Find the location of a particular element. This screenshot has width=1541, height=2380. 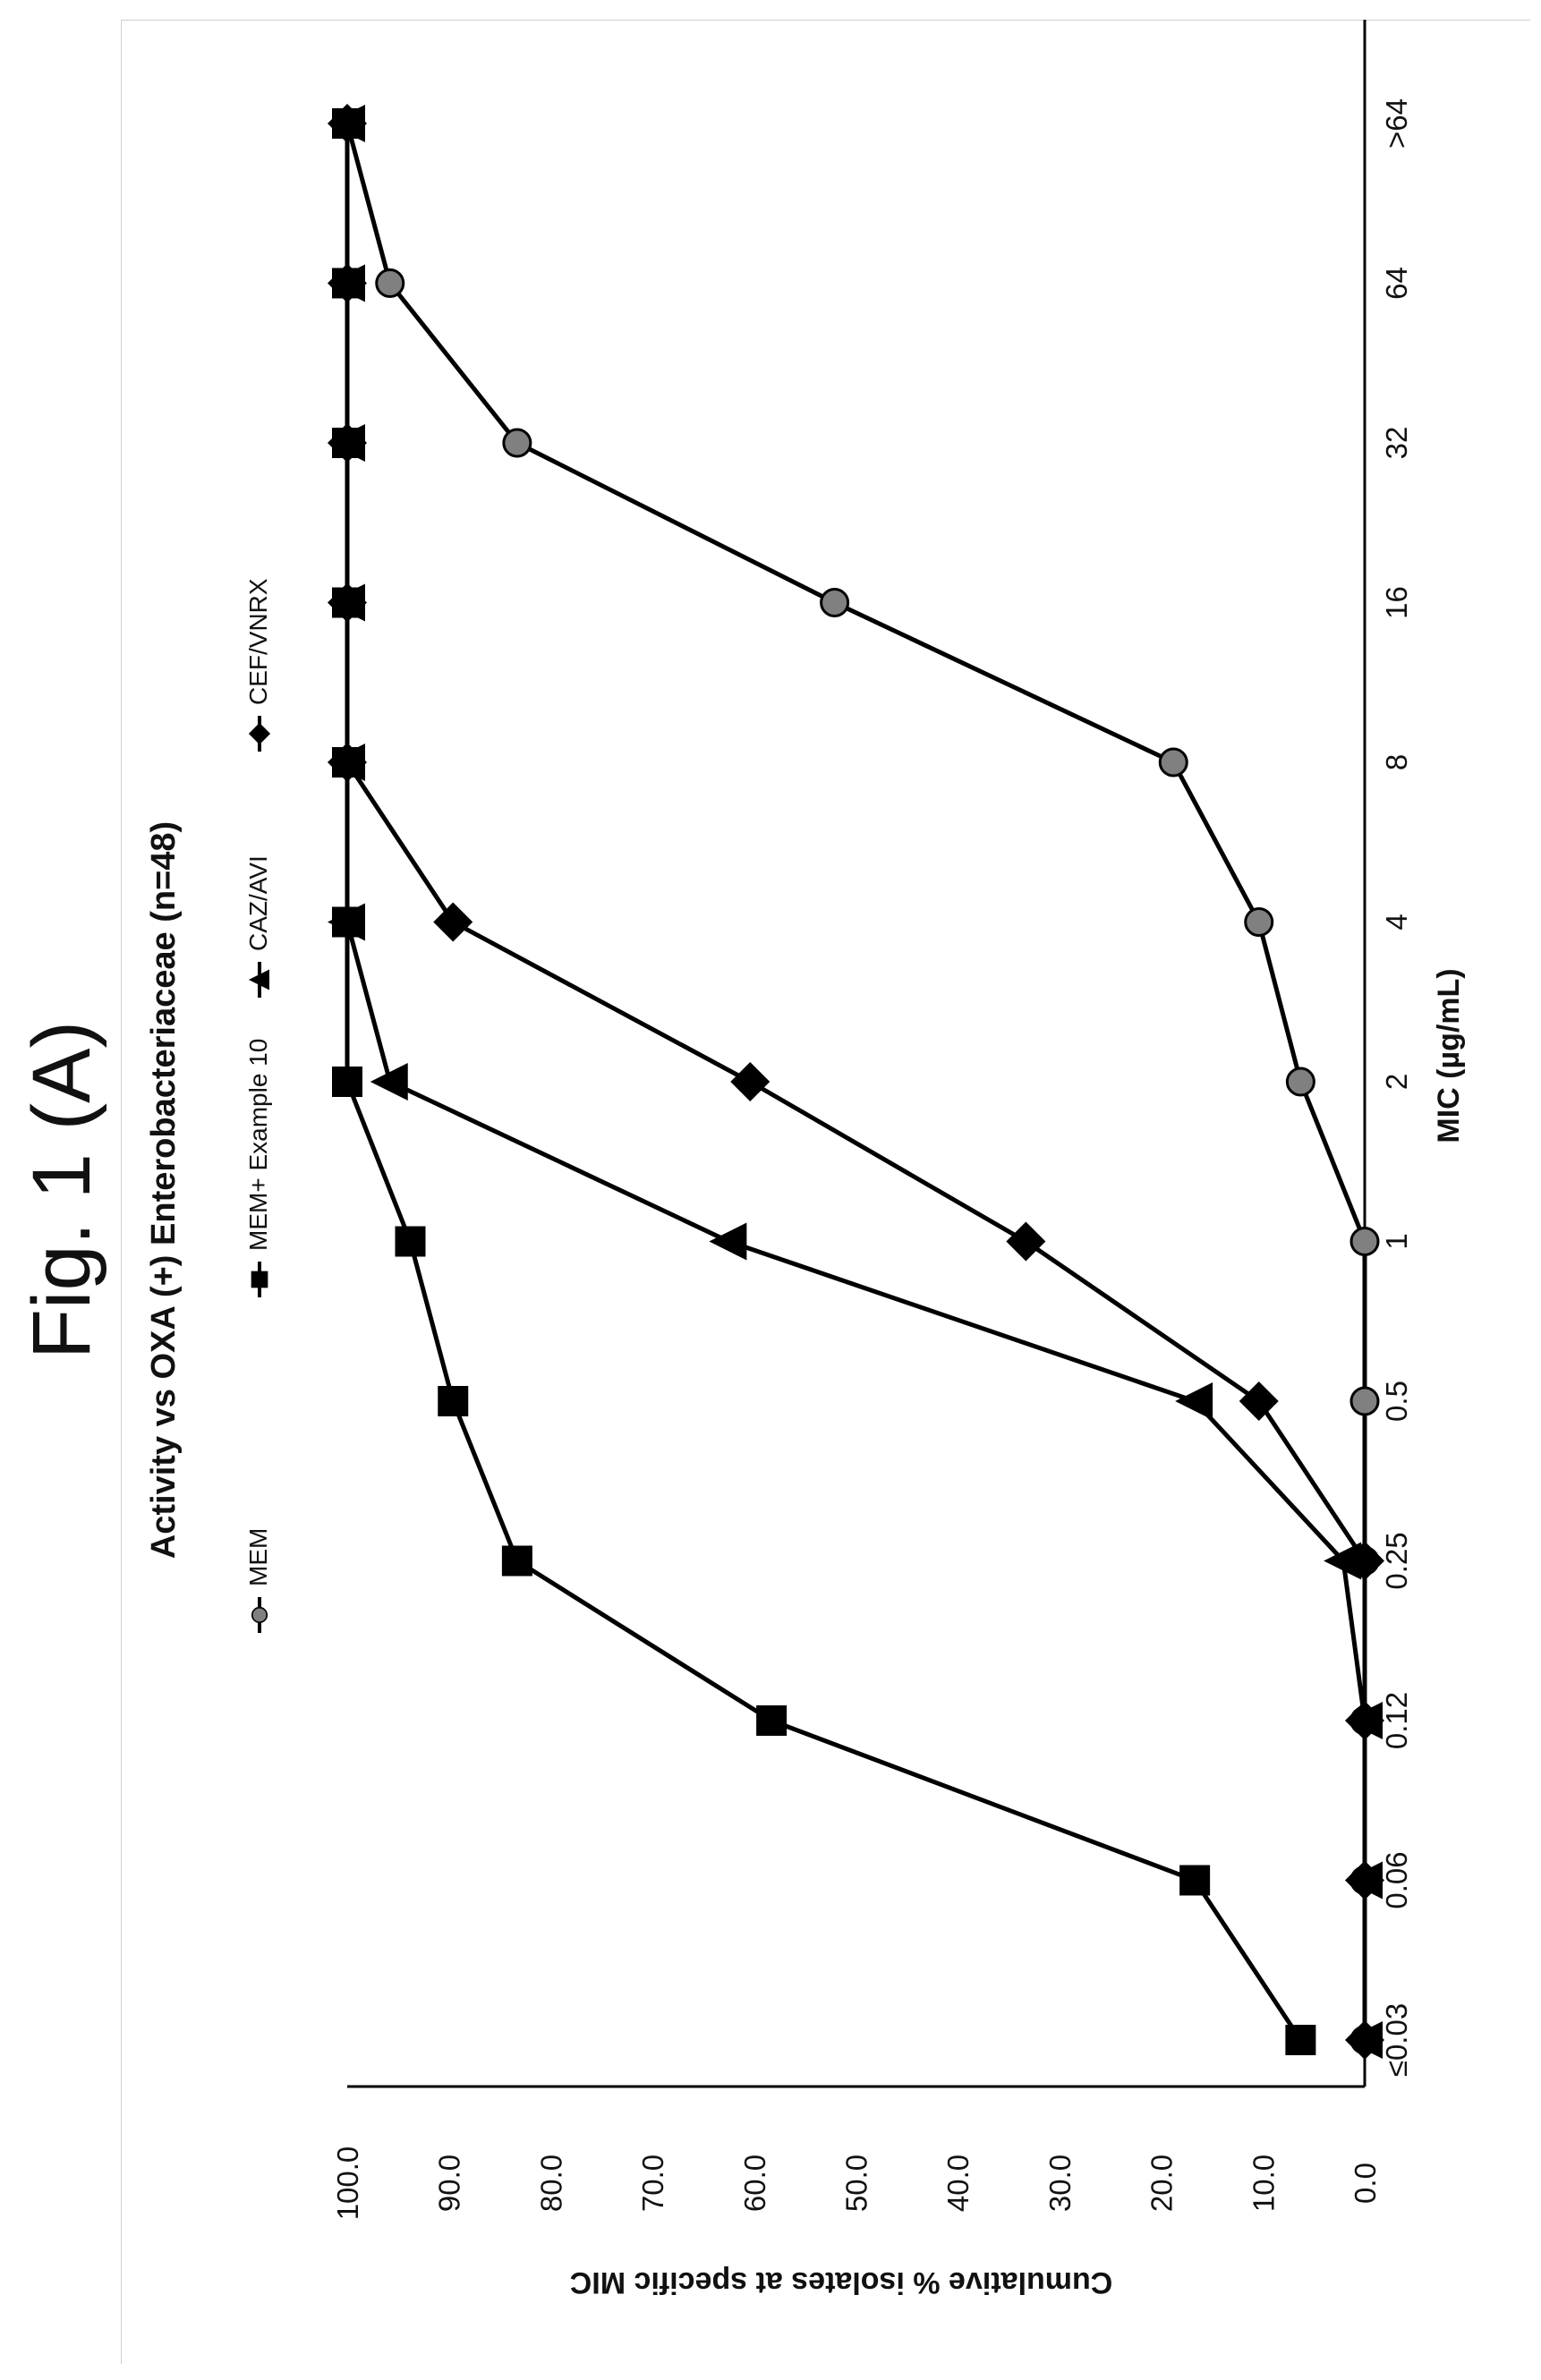

x-tick-label: 2 is located at coordinates (1396, 1082).